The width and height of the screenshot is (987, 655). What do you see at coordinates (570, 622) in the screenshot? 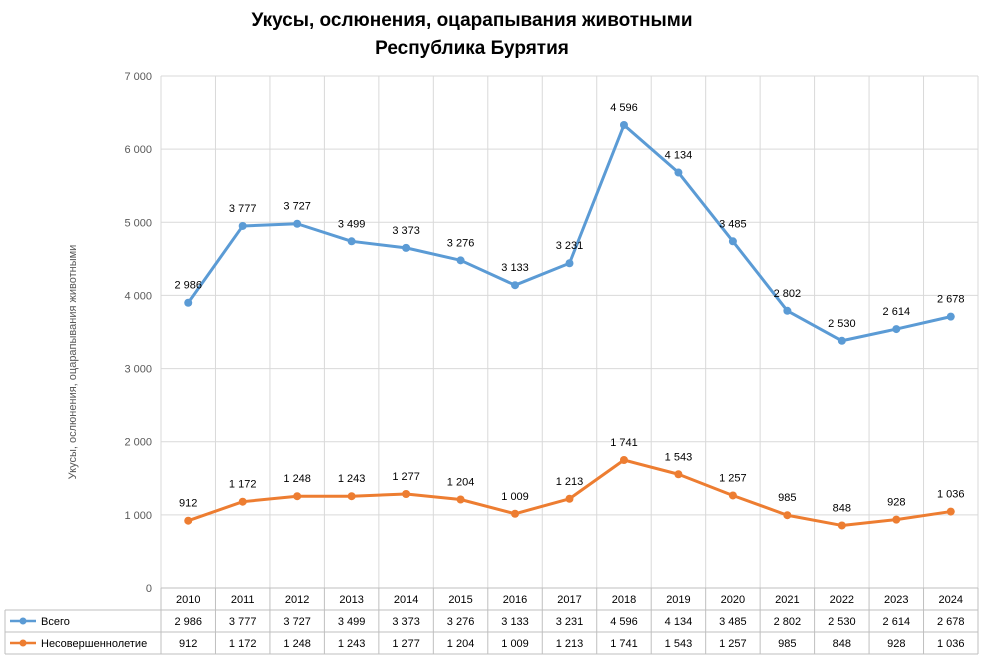
I see `table-cell-value: 3 231` at bounding box center [570, 622].